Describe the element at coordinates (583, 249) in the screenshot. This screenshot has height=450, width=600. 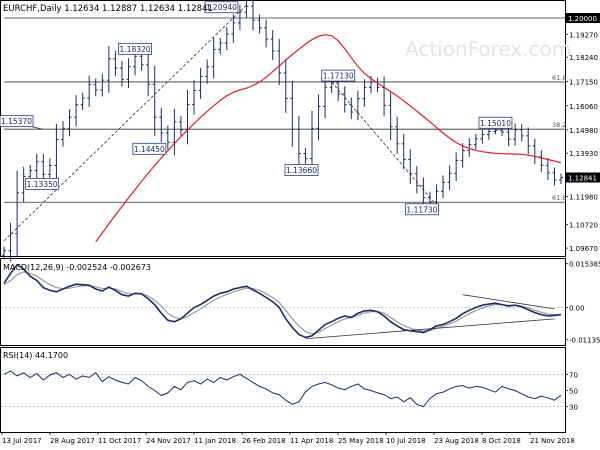
I see `price-axis-label: 1.09670` at that location.